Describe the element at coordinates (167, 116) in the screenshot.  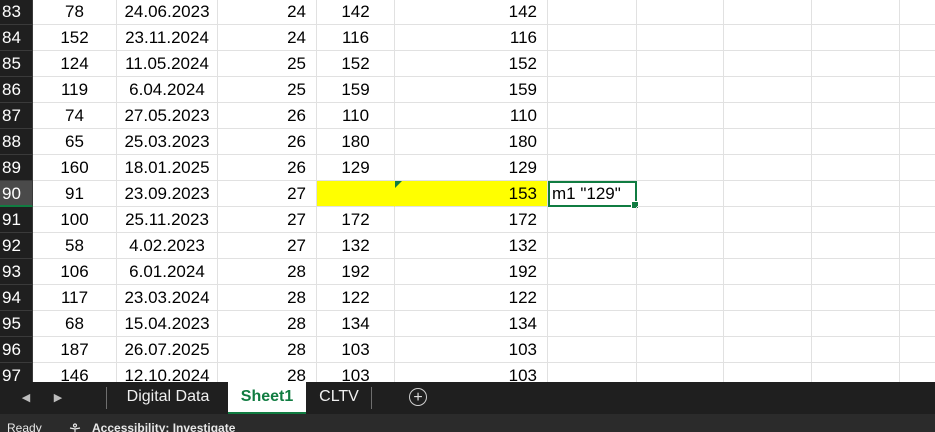
I see `cell-col-b: 27.05.2023` at that location.